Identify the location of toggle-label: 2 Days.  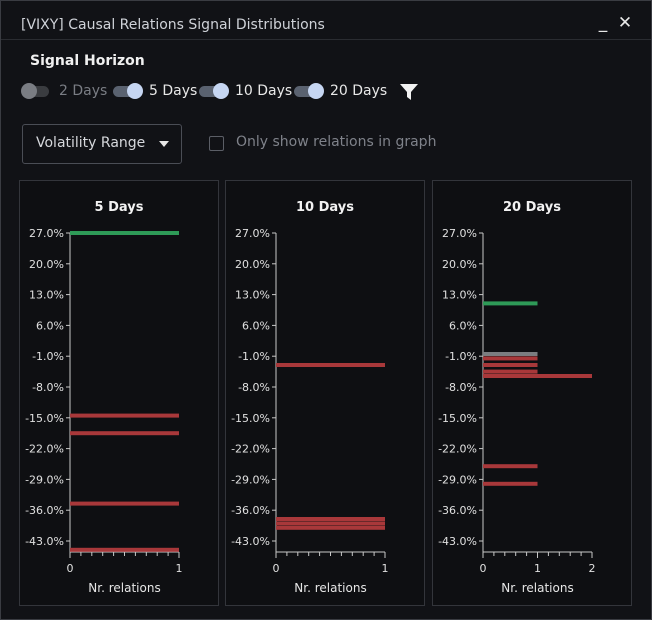
(83, 91).